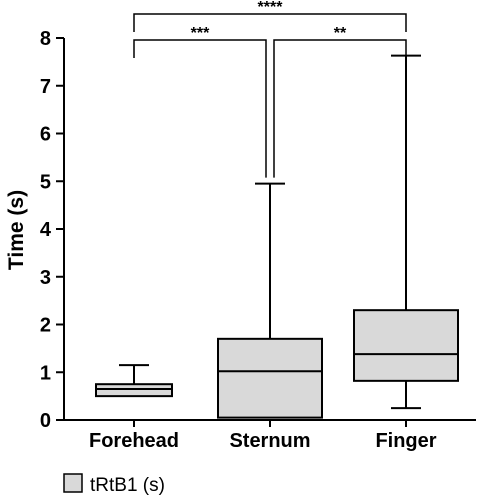 This screenshot has width=483, height=500. Describe the element at coordinates (200, 33) in the screenshot. I see `significance-label: ***` at that location.